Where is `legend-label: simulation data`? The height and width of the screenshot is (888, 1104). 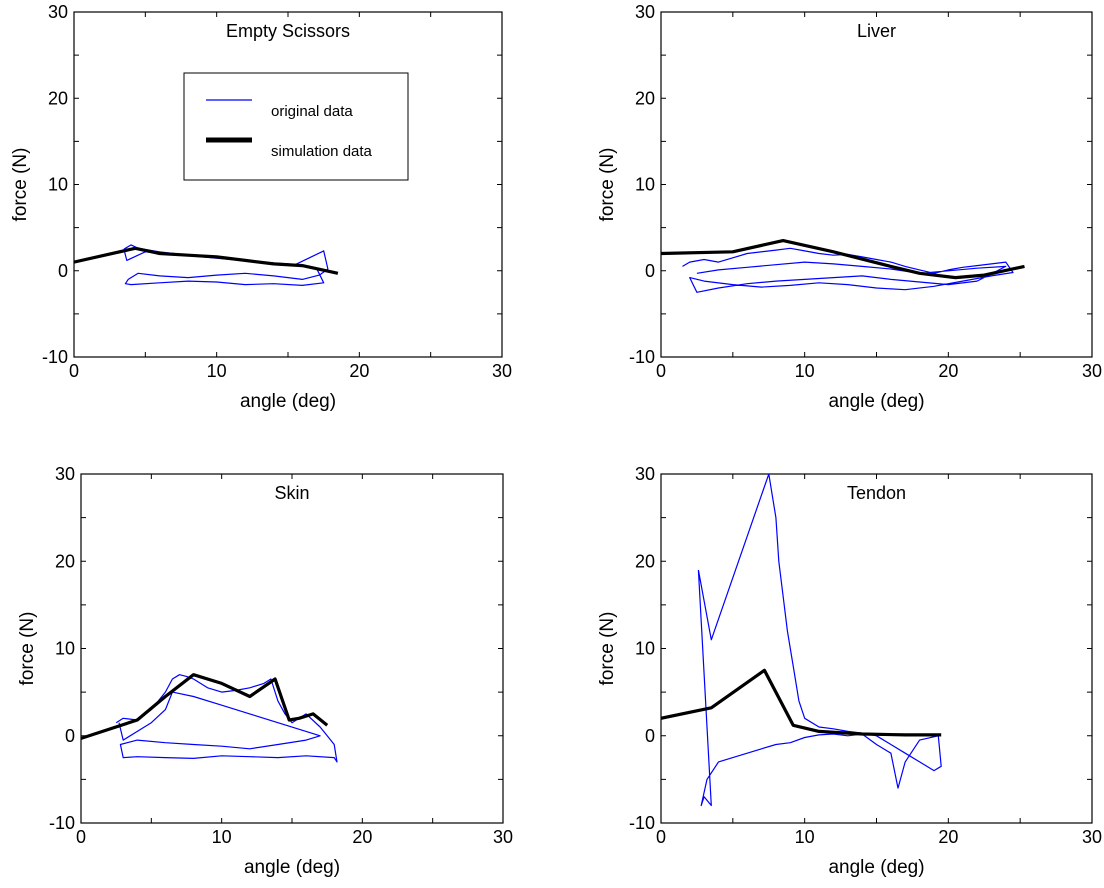
legend-label: simulation data is located at coordinates (322, 151).